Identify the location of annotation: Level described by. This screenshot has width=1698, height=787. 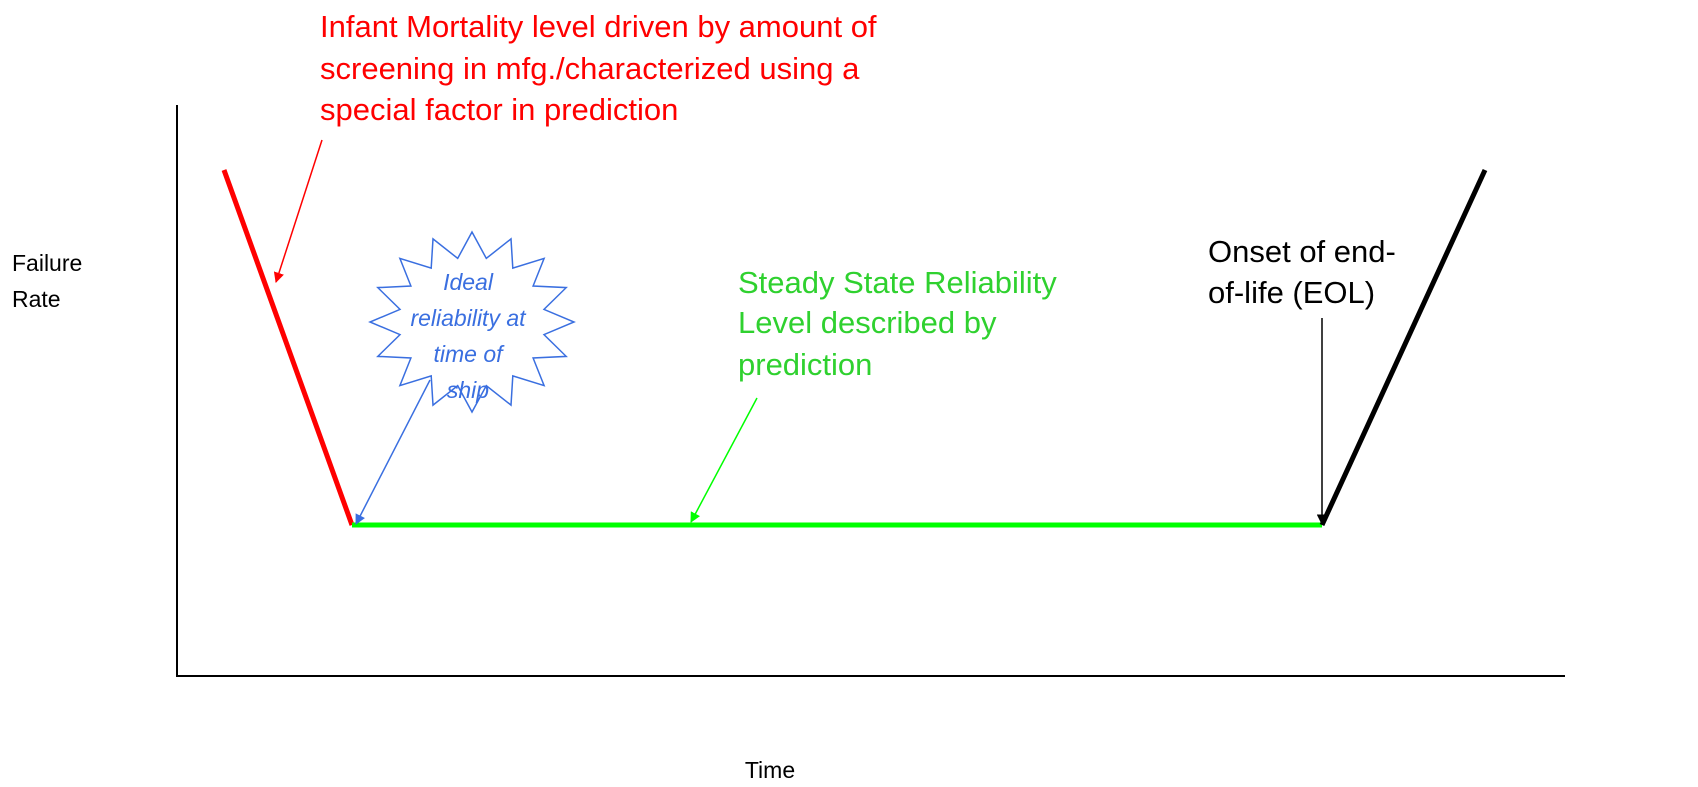
(867, 322).